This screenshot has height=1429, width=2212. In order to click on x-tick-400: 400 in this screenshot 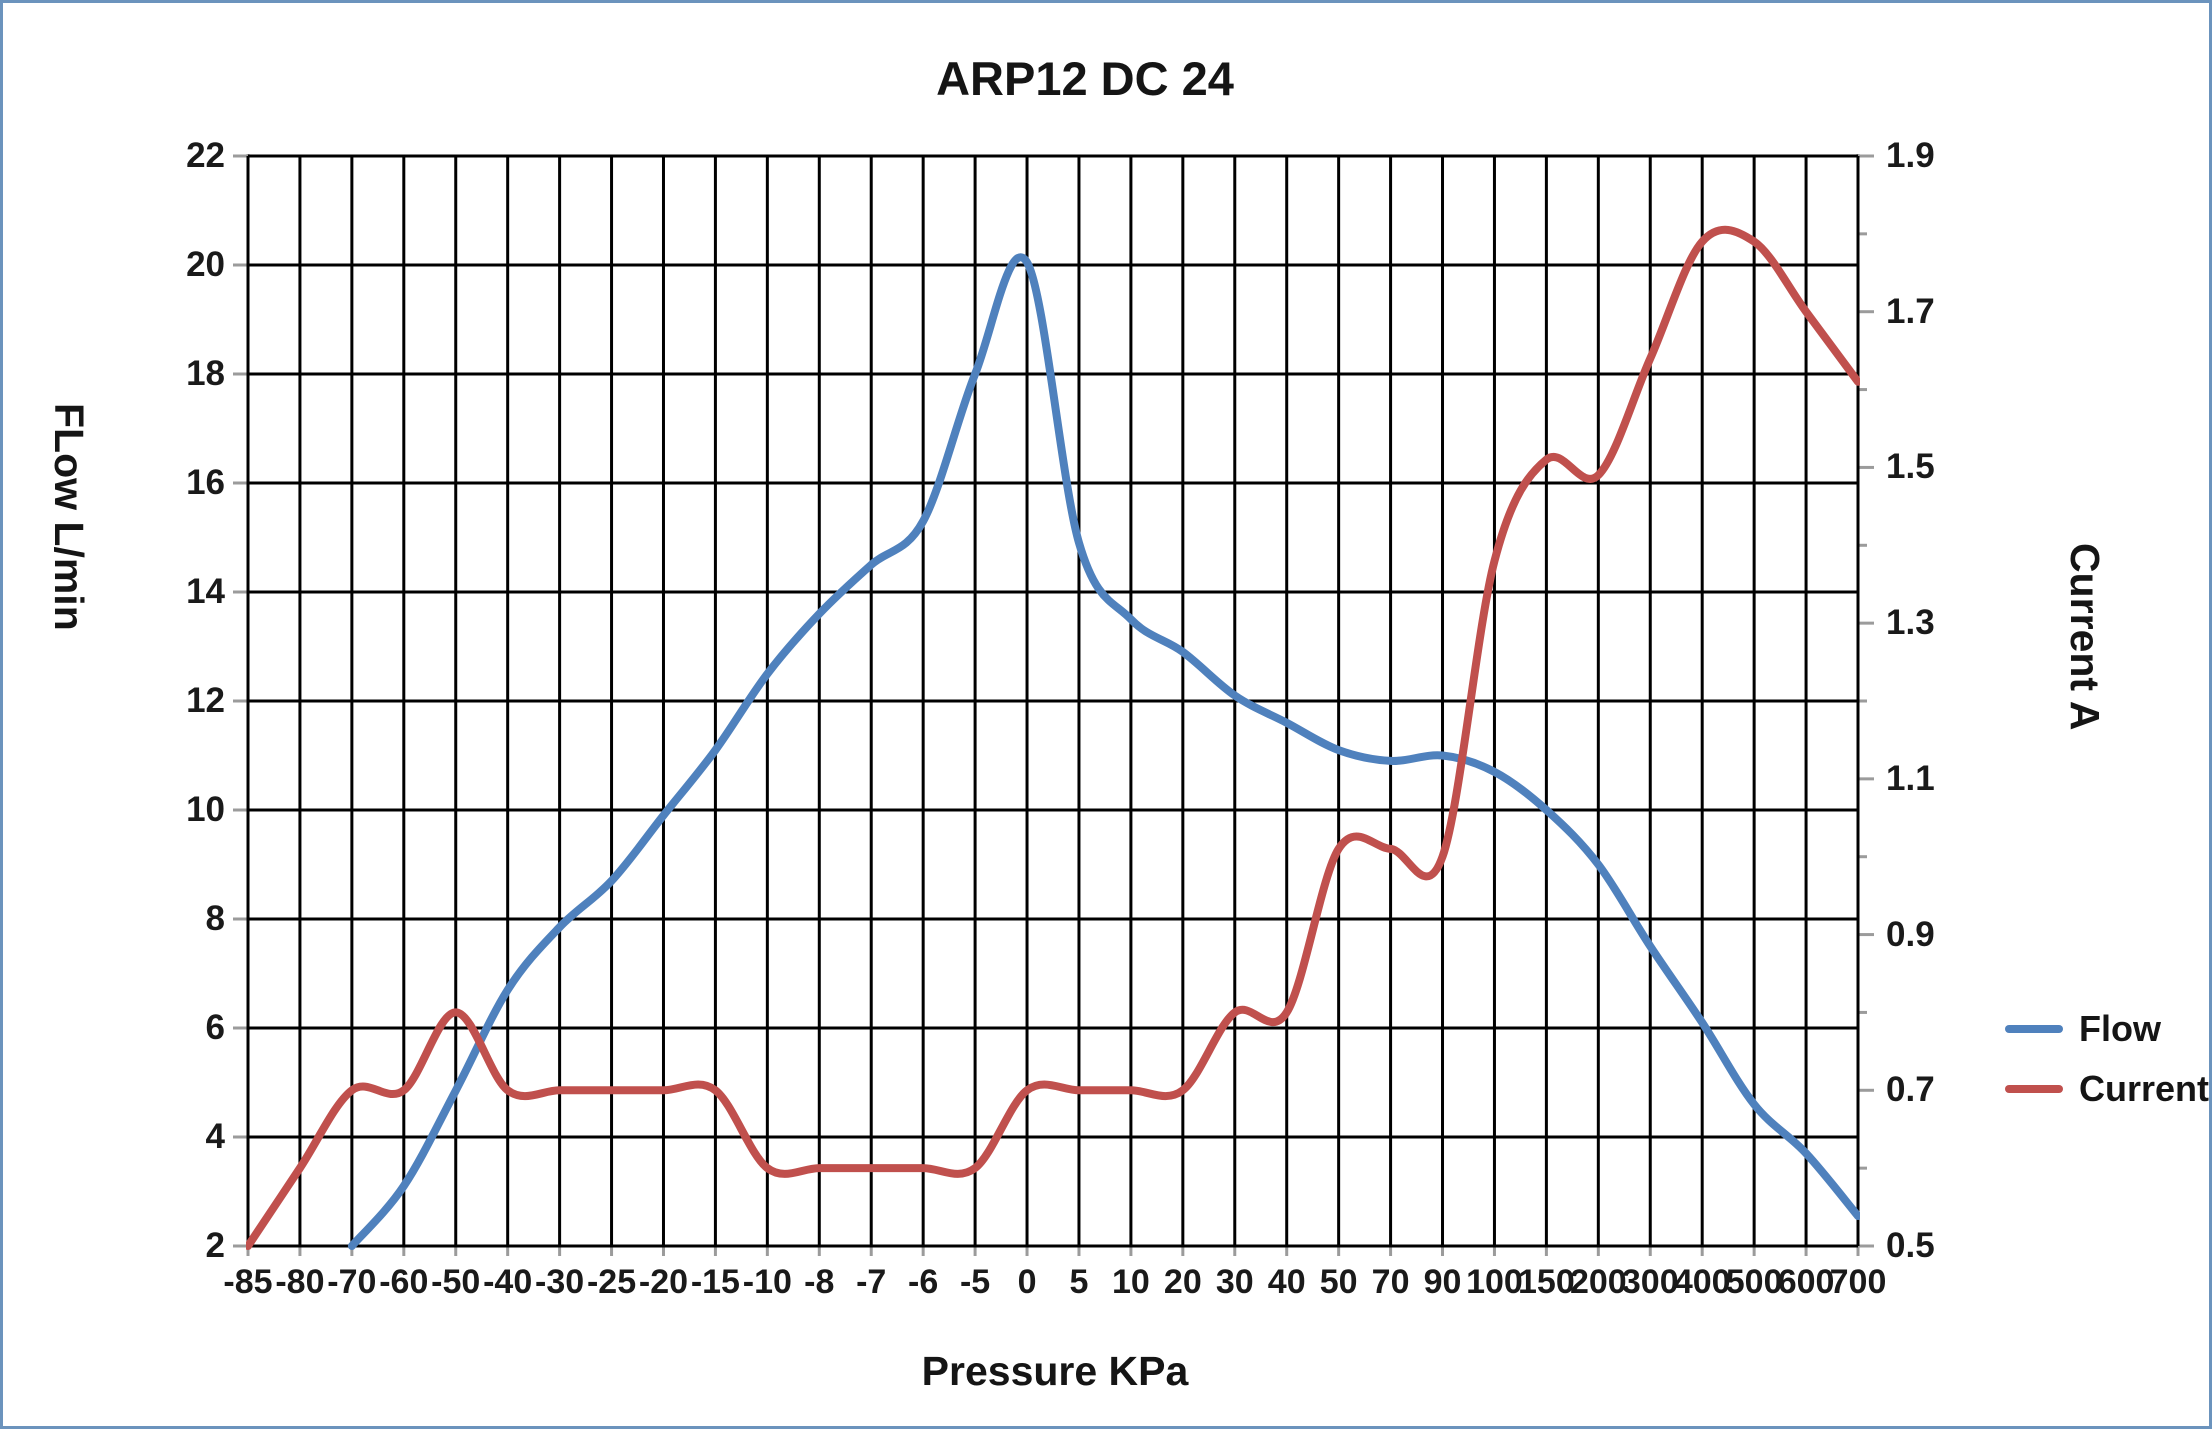, I will do `click(1702, 1282)`.